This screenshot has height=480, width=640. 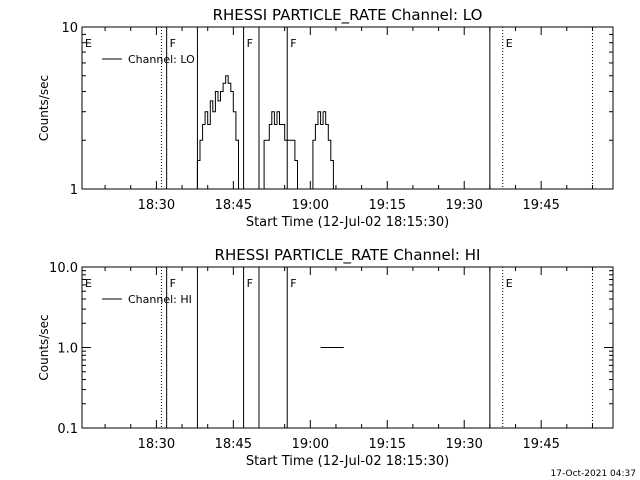 What do you see at coordinates (63, 268) in the screenshot?
I see `y-tick-label: 10.0` at bounding box center [63, 268].